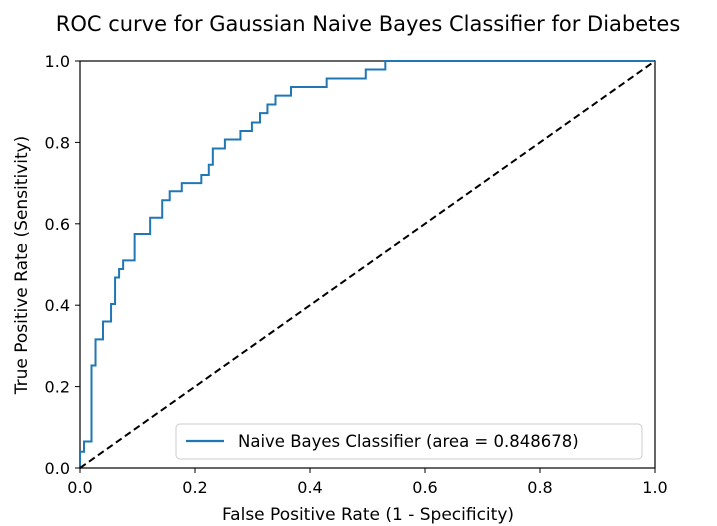  I want to click on y-axis-ticks: 0.0 0.2 0.4 0.6 0.8 1.0, so click(62, 265).